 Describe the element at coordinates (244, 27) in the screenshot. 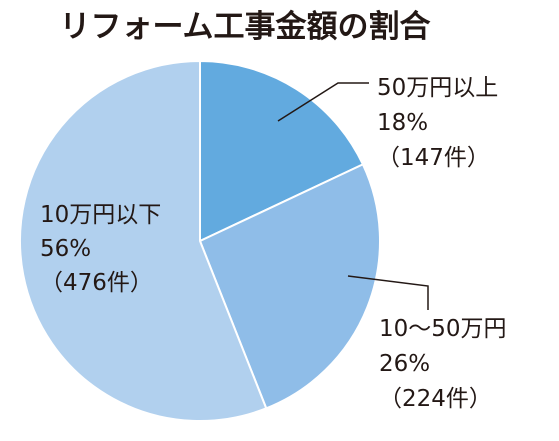

I see `chart-title: リフォーム工事金額の割合` at that location.